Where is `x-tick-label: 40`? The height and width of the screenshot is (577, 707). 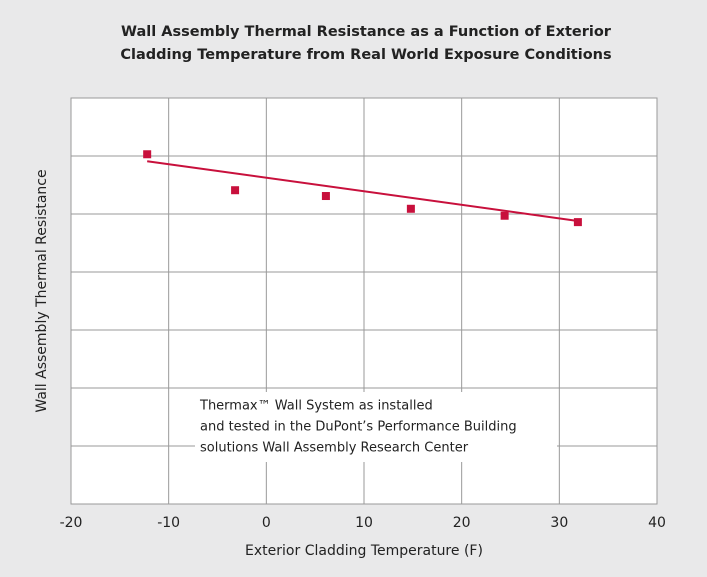 x-tick-label: 40 is located at coordinates (657, 523).